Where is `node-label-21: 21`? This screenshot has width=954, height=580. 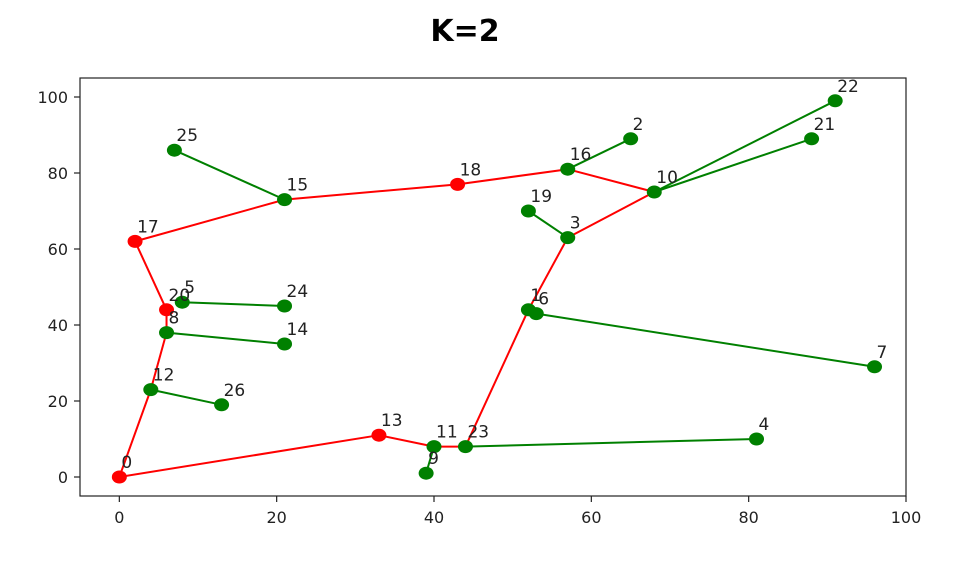 node-label-21: 21 is located at coordinates (825, 125).